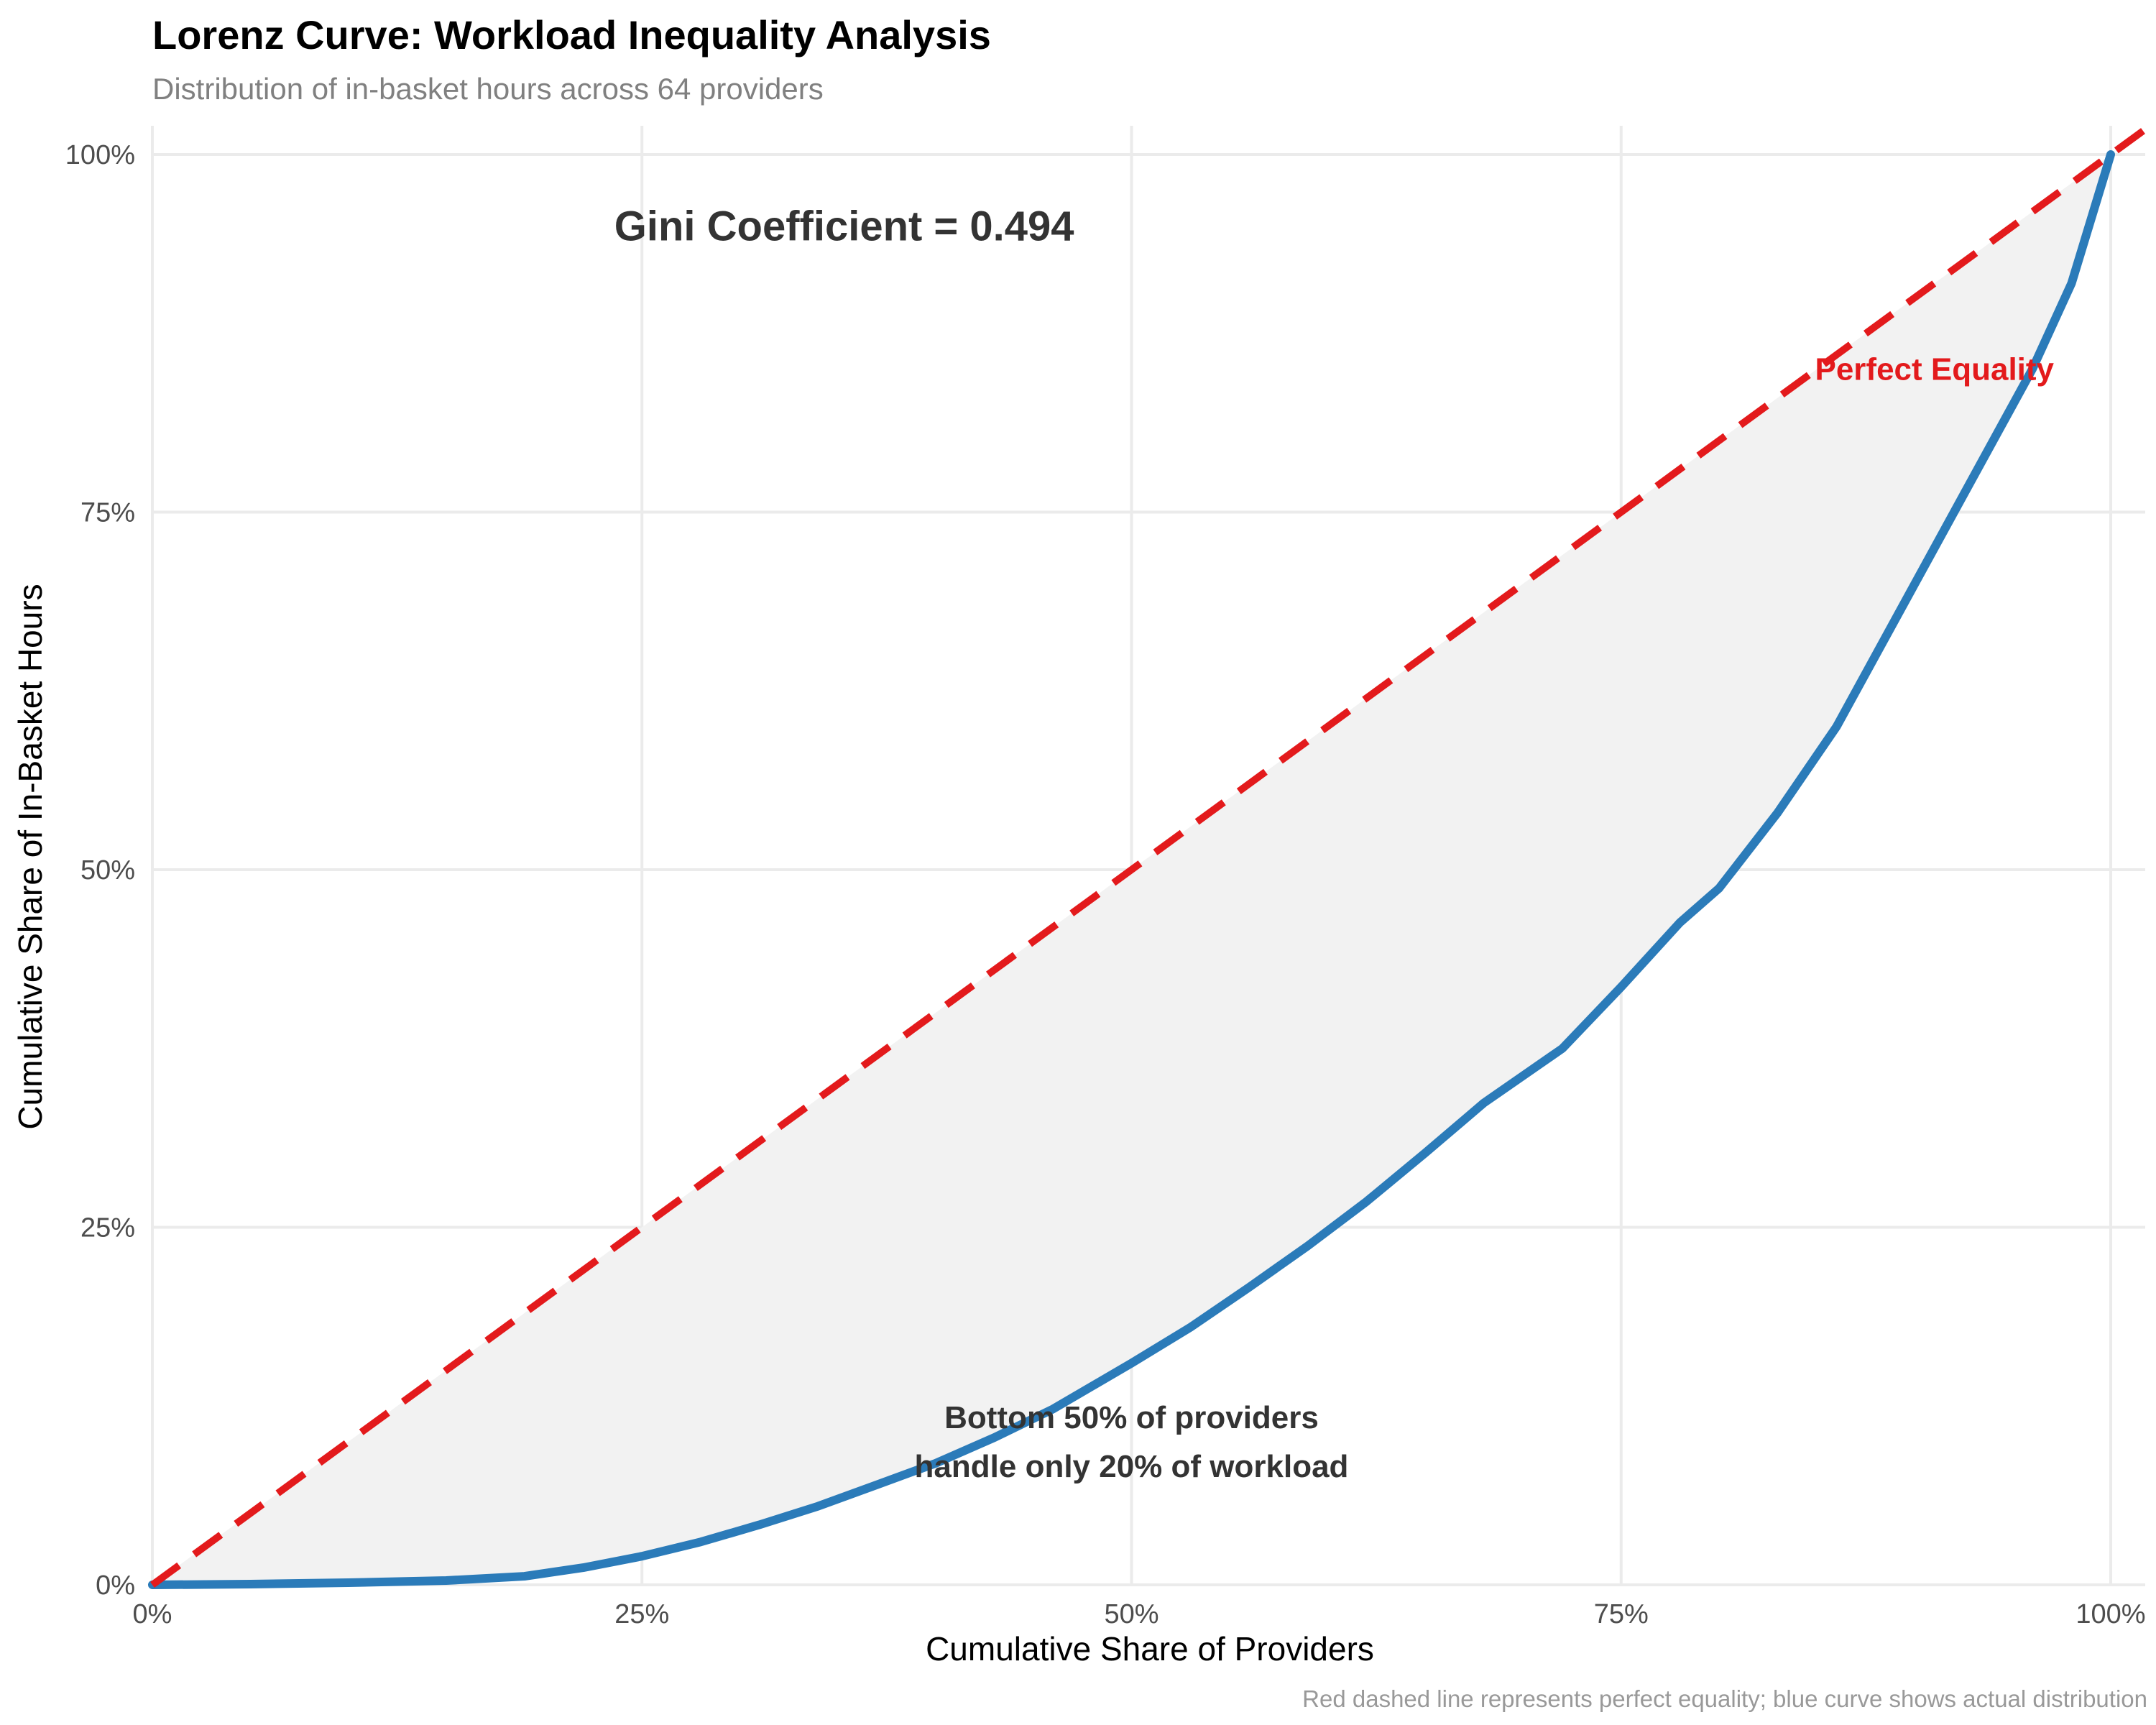 The image size is (2156, 1725). Describe the element at coordinates (108, 513) in the screenshot. I see `y-tick-label-3: 75%` at that location.